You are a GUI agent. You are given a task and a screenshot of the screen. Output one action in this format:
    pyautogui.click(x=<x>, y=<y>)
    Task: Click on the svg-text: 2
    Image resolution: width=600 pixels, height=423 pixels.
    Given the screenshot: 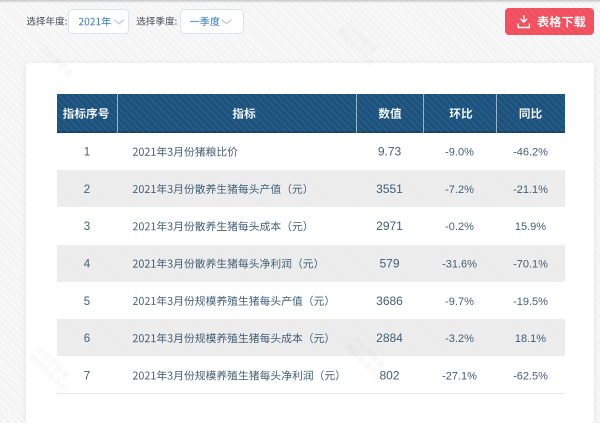 What is the action you would take?
    pyautogui.click(x=87, y=190)
    